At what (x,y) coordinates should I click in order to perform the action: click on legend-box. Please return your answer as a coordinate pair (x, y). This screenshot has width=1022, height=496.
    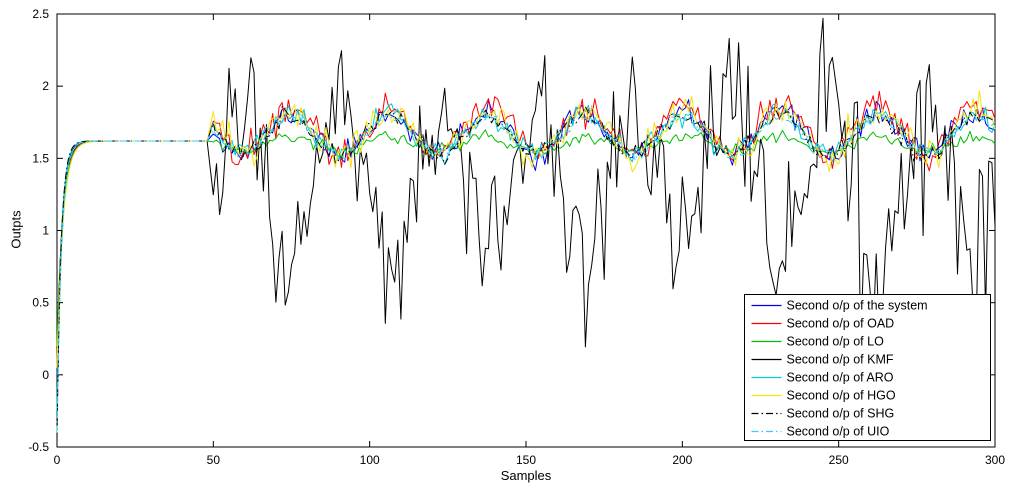
    Looking at the image, I should click on (867, 367).